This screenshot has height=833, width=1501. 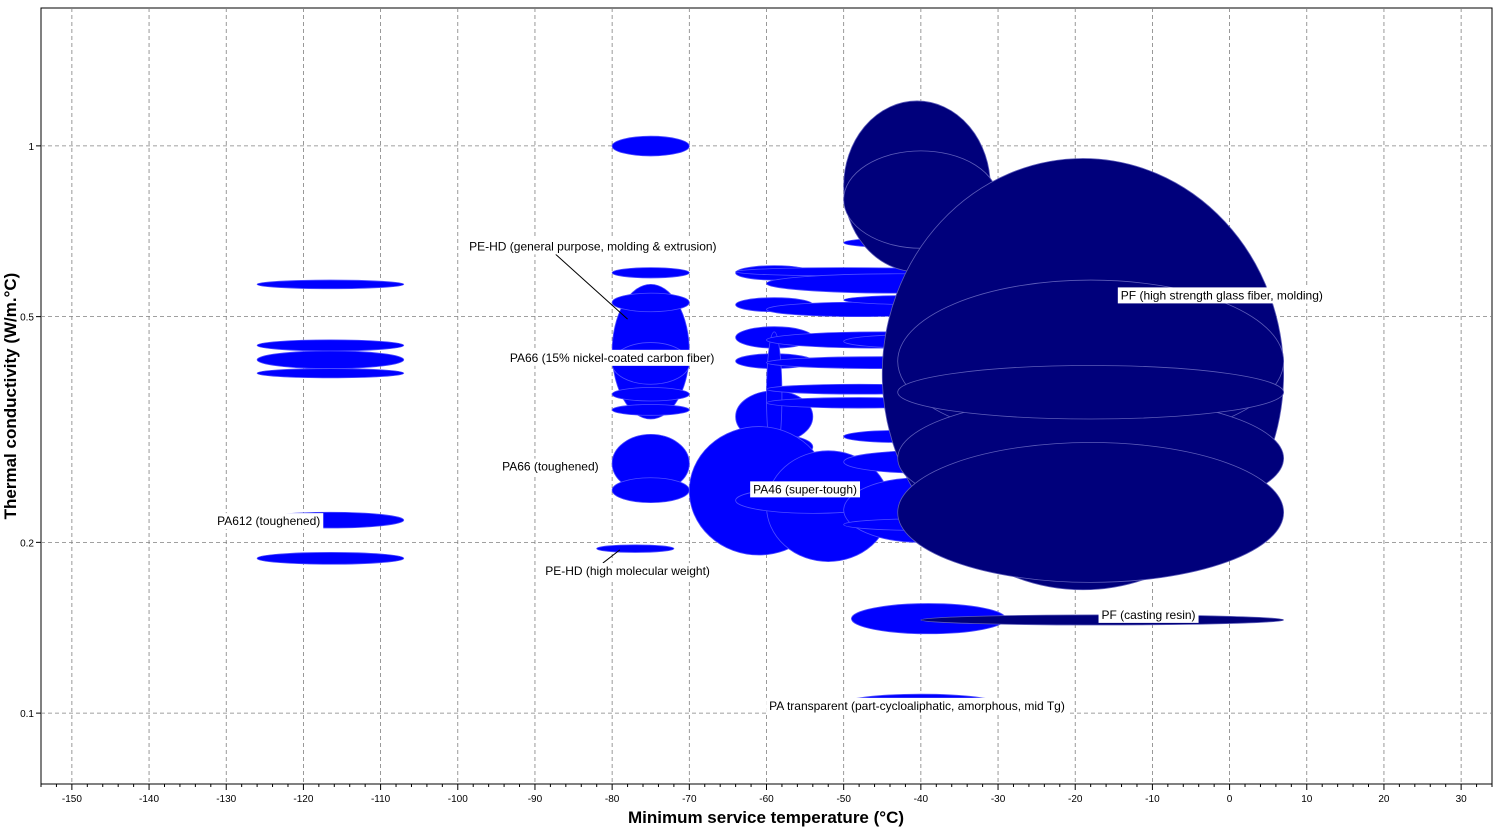 I want to click on x-tick-label: -120, so click(x=303, y=799).